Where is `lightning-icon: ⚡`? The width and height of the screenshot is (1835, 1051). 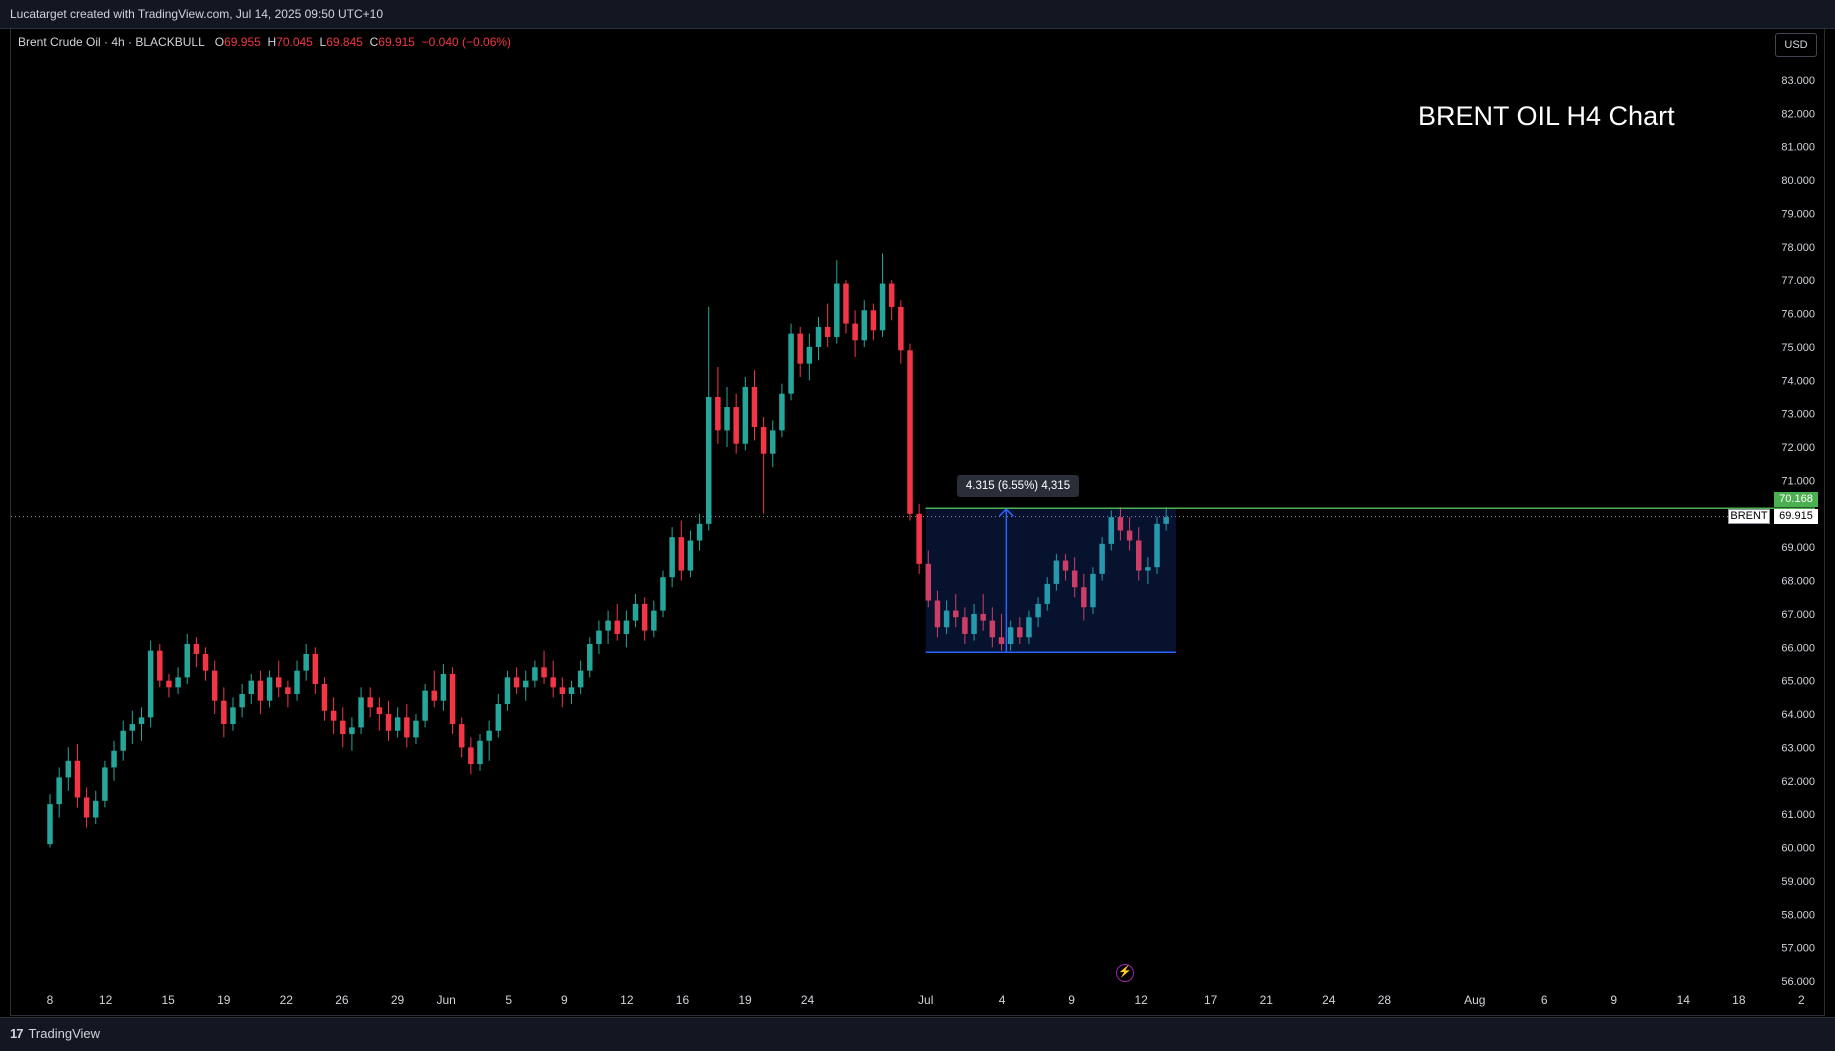
lightning-icon: ⚡ is located at coordinates (1125, 973).